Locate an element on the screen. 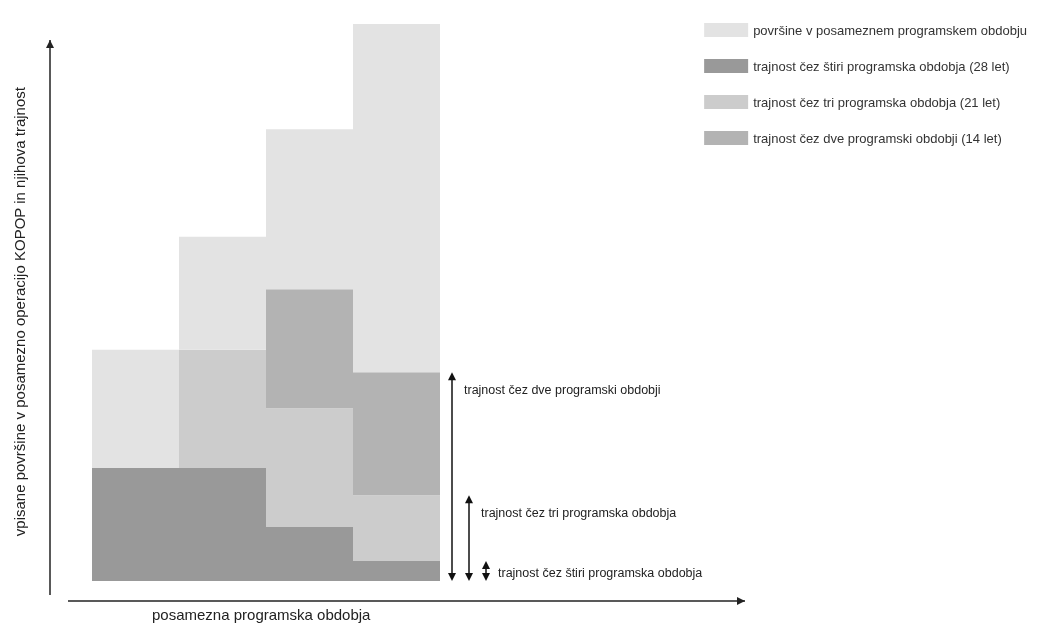 This screenshot has width=1042, height=623. text: trajnost čez dve programski obdobji is located at coordinates (562, 390).